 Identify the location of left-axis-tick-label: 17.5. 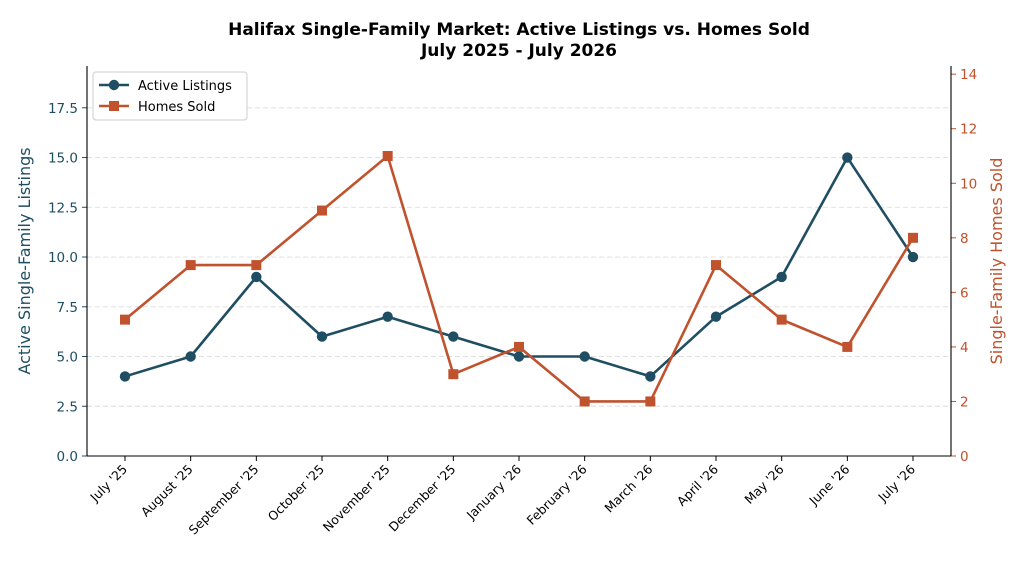
(63, 109).